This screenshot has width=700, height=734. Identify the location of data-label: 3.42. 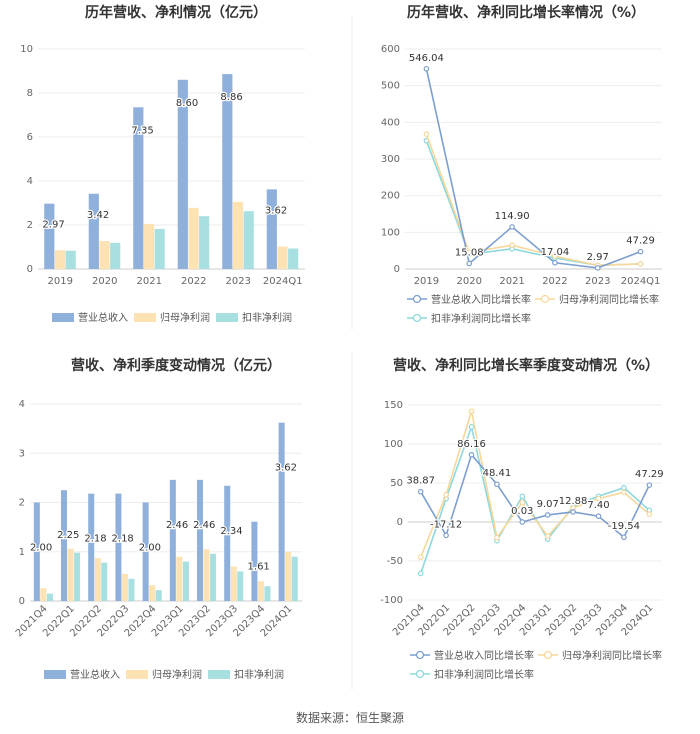
(98, 215).